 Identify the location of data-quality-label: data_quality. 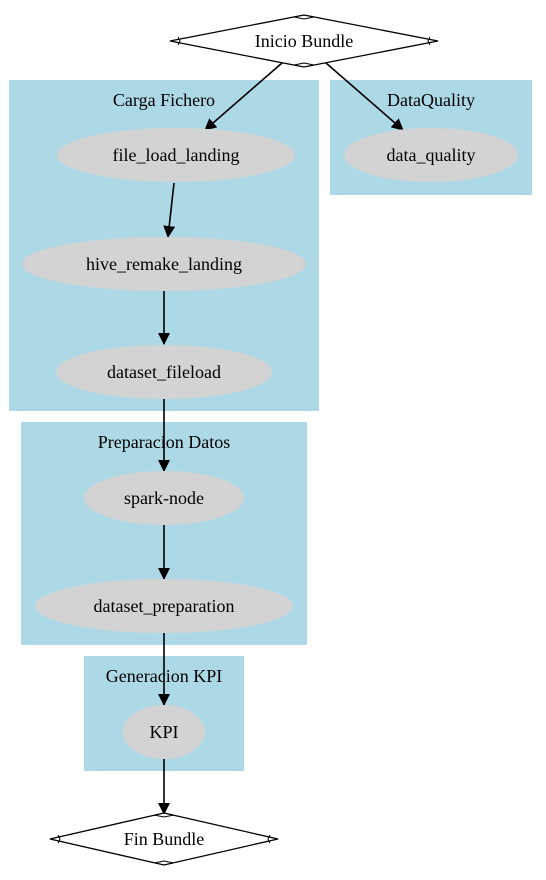
(431, 155).